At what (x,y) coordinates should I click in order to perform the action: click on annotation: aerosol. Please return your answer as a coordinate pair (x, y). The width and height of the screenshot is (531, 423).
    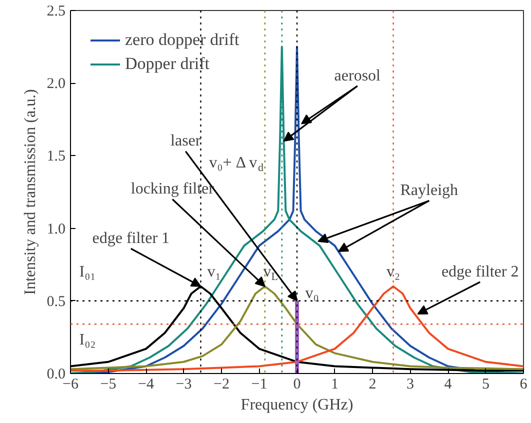
    Looking at the image, I should click on (358, 75).